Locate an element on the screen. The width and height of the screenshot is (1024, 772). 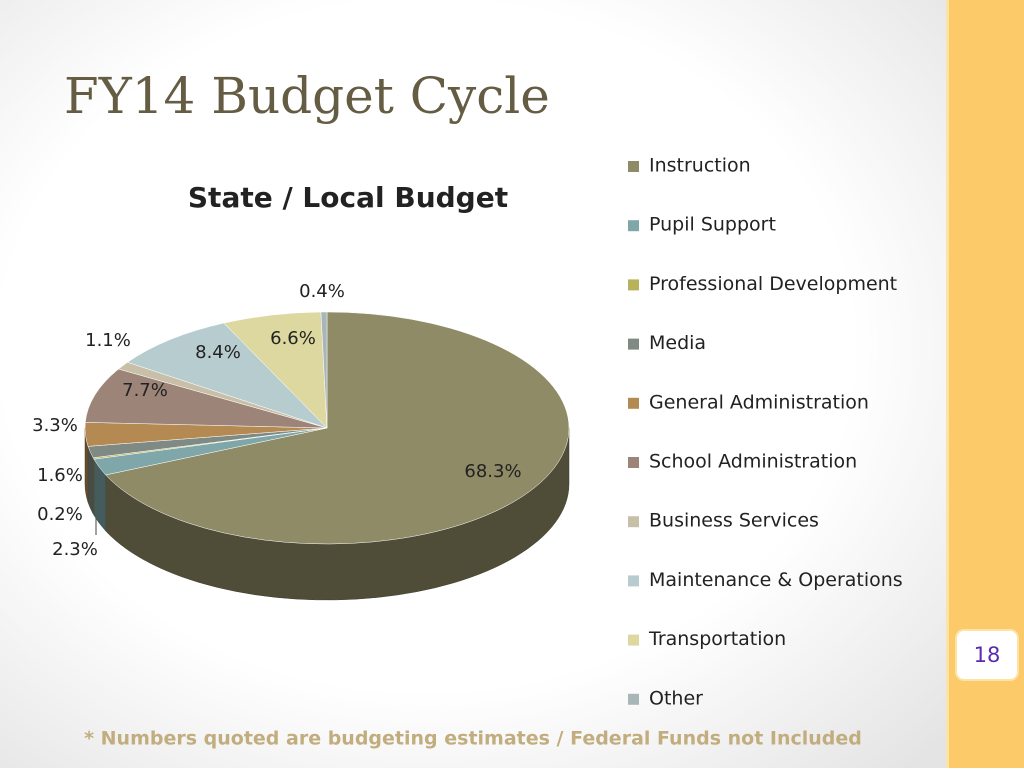
legend-label: School Administration is located at coordinates (753, 462).